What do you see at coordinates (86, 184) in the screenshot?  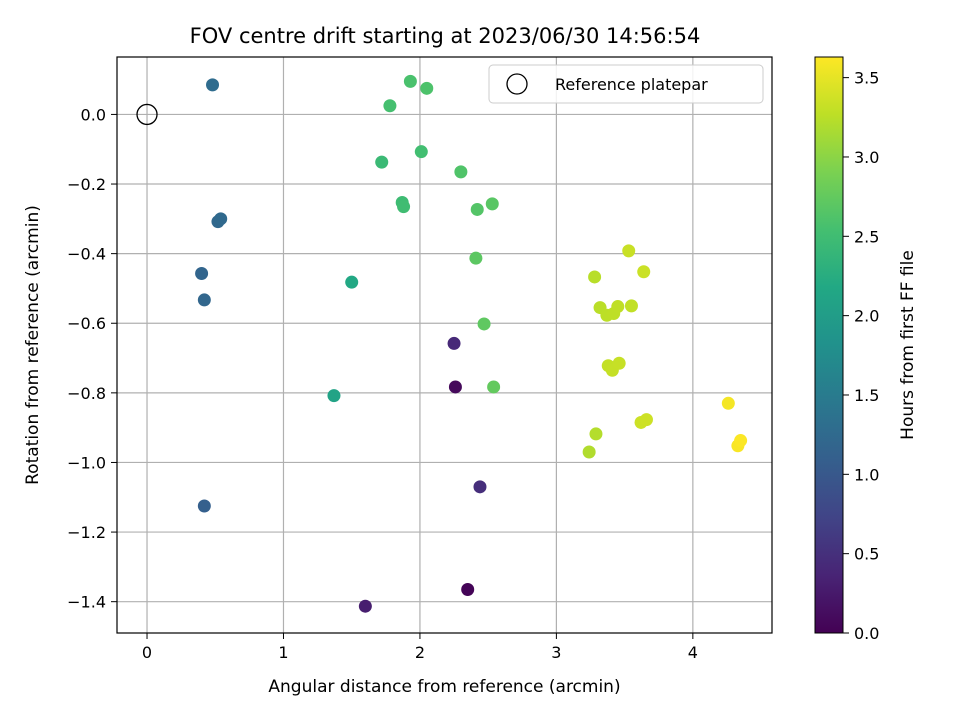 I see `y-tick-label: −0.2` at bounding box center [86, 184].